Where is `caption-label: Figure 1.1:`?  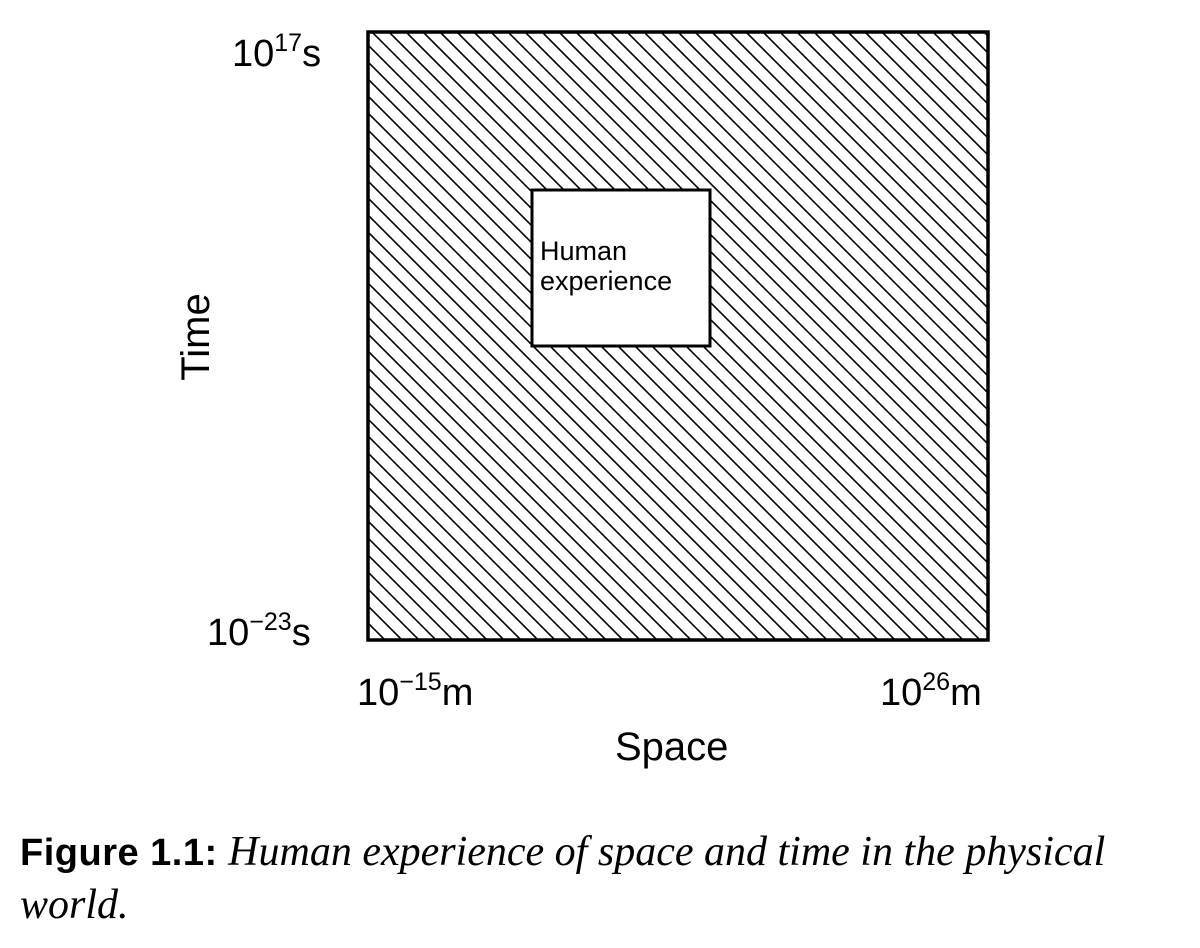 caption-label: Figure 1.1: is located at coordinates (119, 853).